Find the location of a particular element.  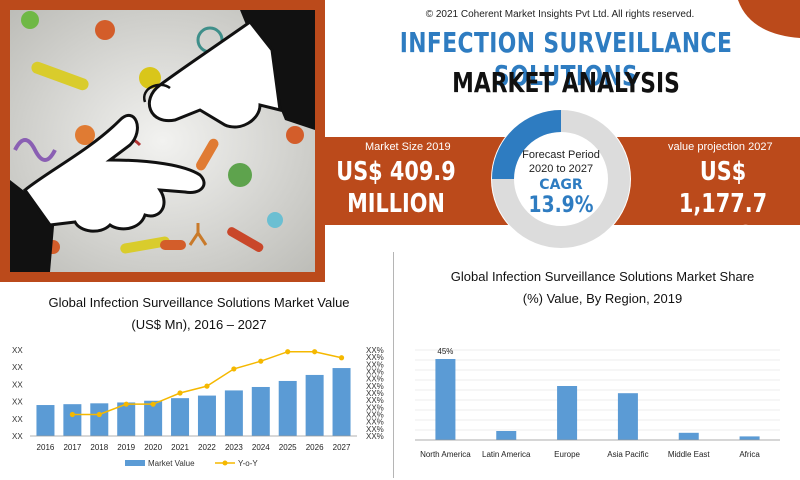

cagr-value: 13.9% is located at coordinates (561, 205).